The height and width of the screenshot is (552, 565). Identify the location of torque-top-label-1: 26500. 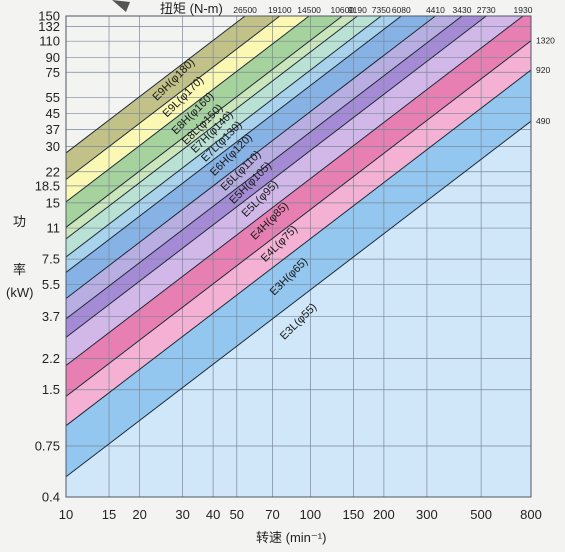
(245, 10).